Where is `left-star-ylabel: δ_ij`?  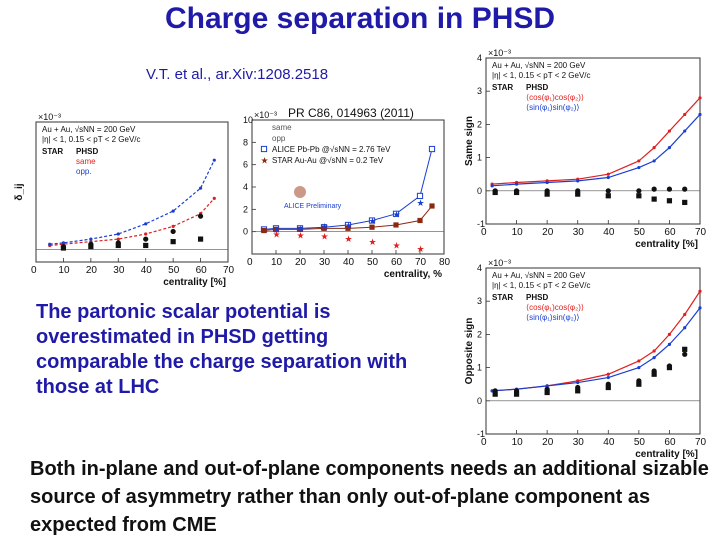 left-star-ylabel: δ_ij is located at coordinates (19, 191).